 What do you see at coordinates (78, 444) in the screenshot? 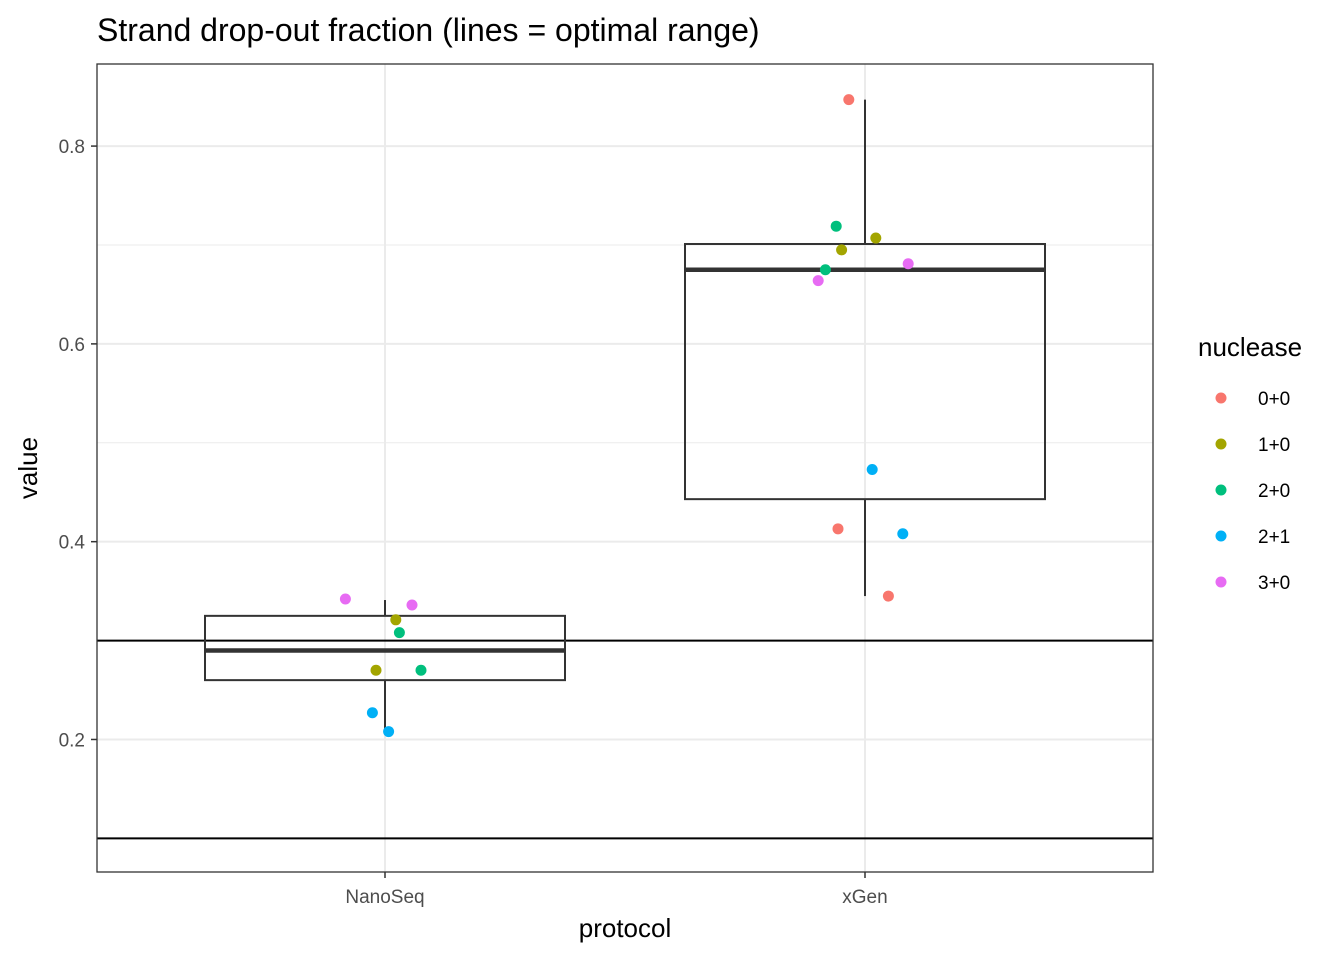
I see `y-axis: 0.2 0.4 0.6 0.8` at bounding box center [78, 444].